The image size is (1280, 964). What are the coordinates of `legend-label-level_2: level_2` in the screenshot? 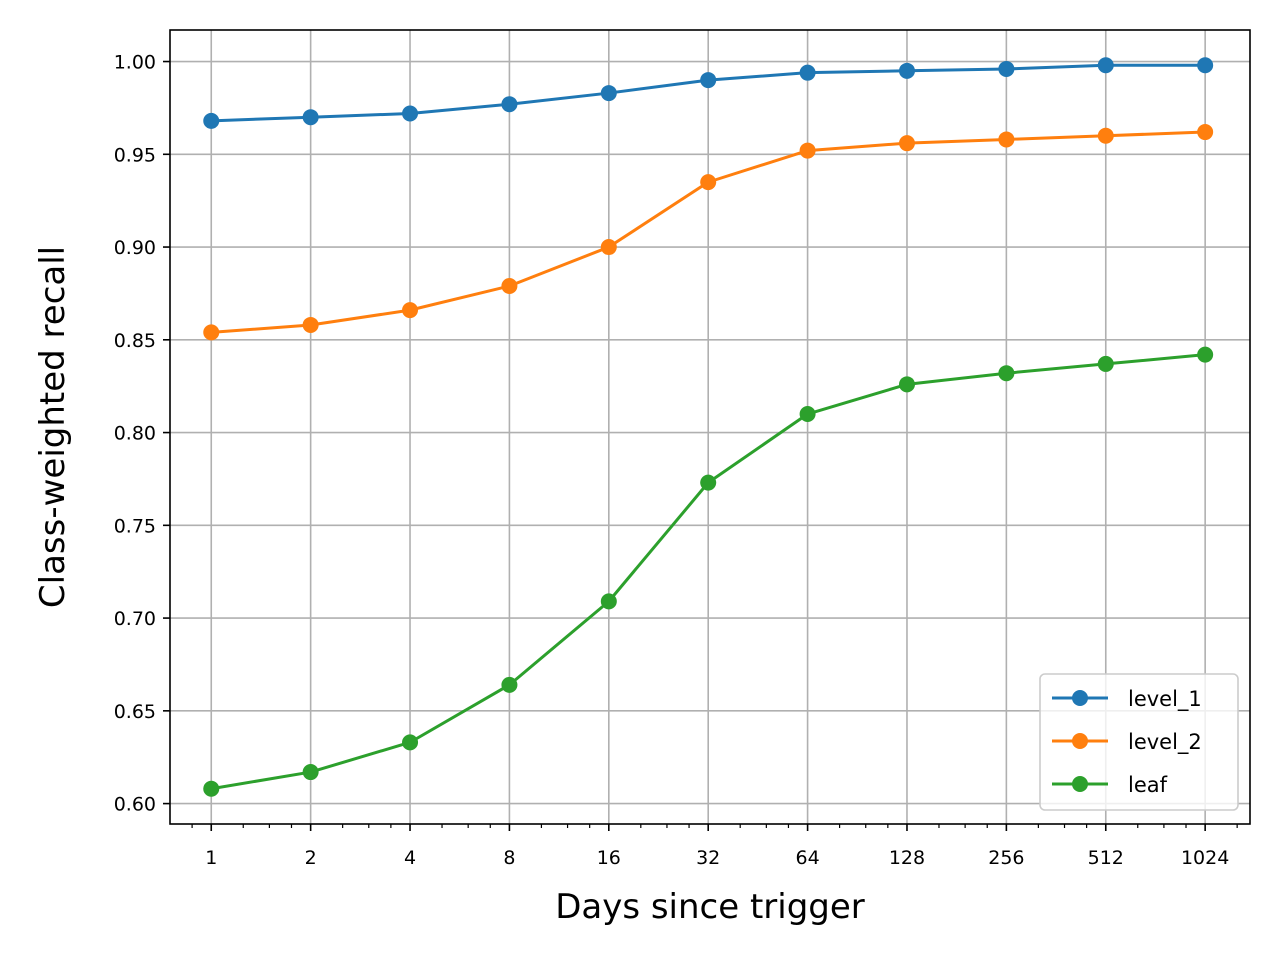 It's located at (1165, 742).